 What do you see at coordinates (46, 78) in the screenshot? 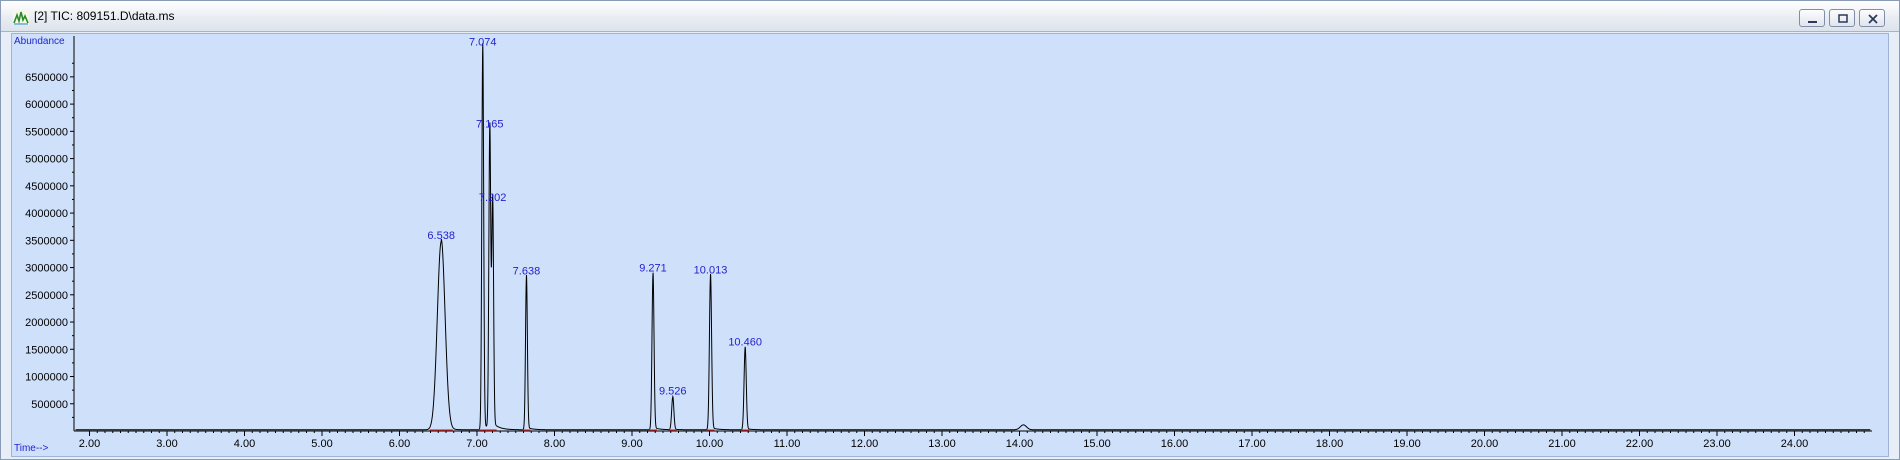
I see `y-tick-label: 6500000` at bounding box center [46, 78].